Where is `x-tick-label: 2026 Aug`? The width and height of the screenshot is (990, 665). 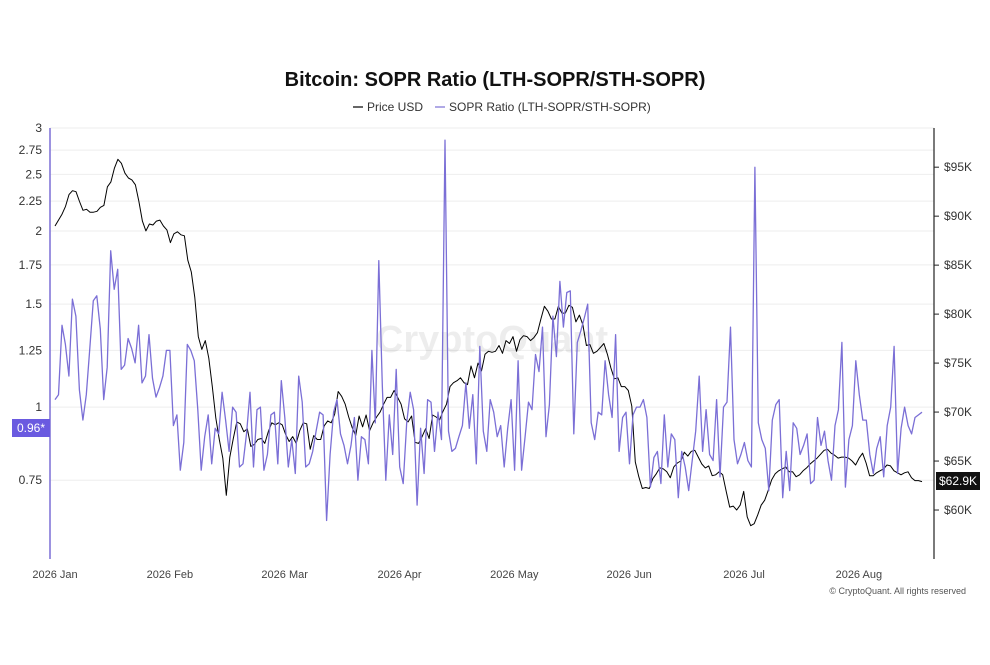 x-tick-label: 2026 Aug is located at coordinates (859, 575).